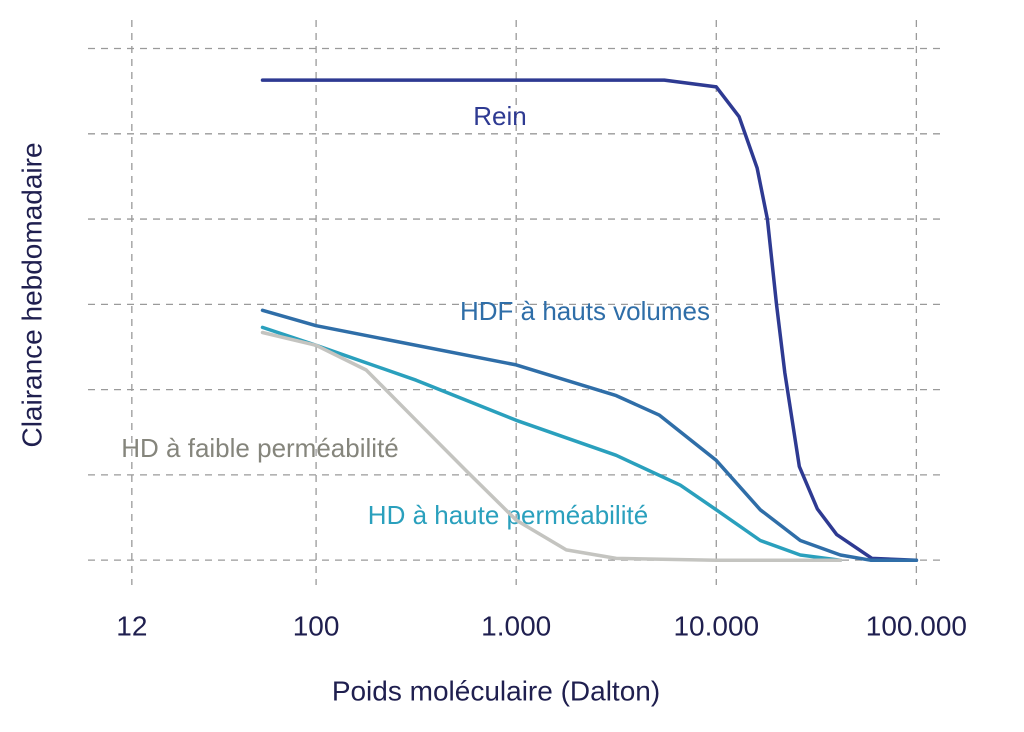 The image size is (1024, 732). What do you see at coordinates (496, 690) in the screenshot?
I see `x-axis-title: Poids moléculaire (Dalton)` at bounding box center [496, 690].